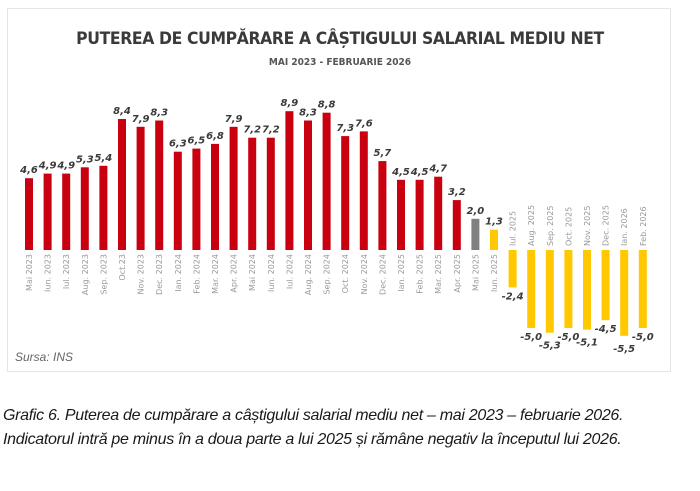 This screenshot has height=491, width=700. I want to click on x-tick-label: Iul. 2024, so click(289, 271).